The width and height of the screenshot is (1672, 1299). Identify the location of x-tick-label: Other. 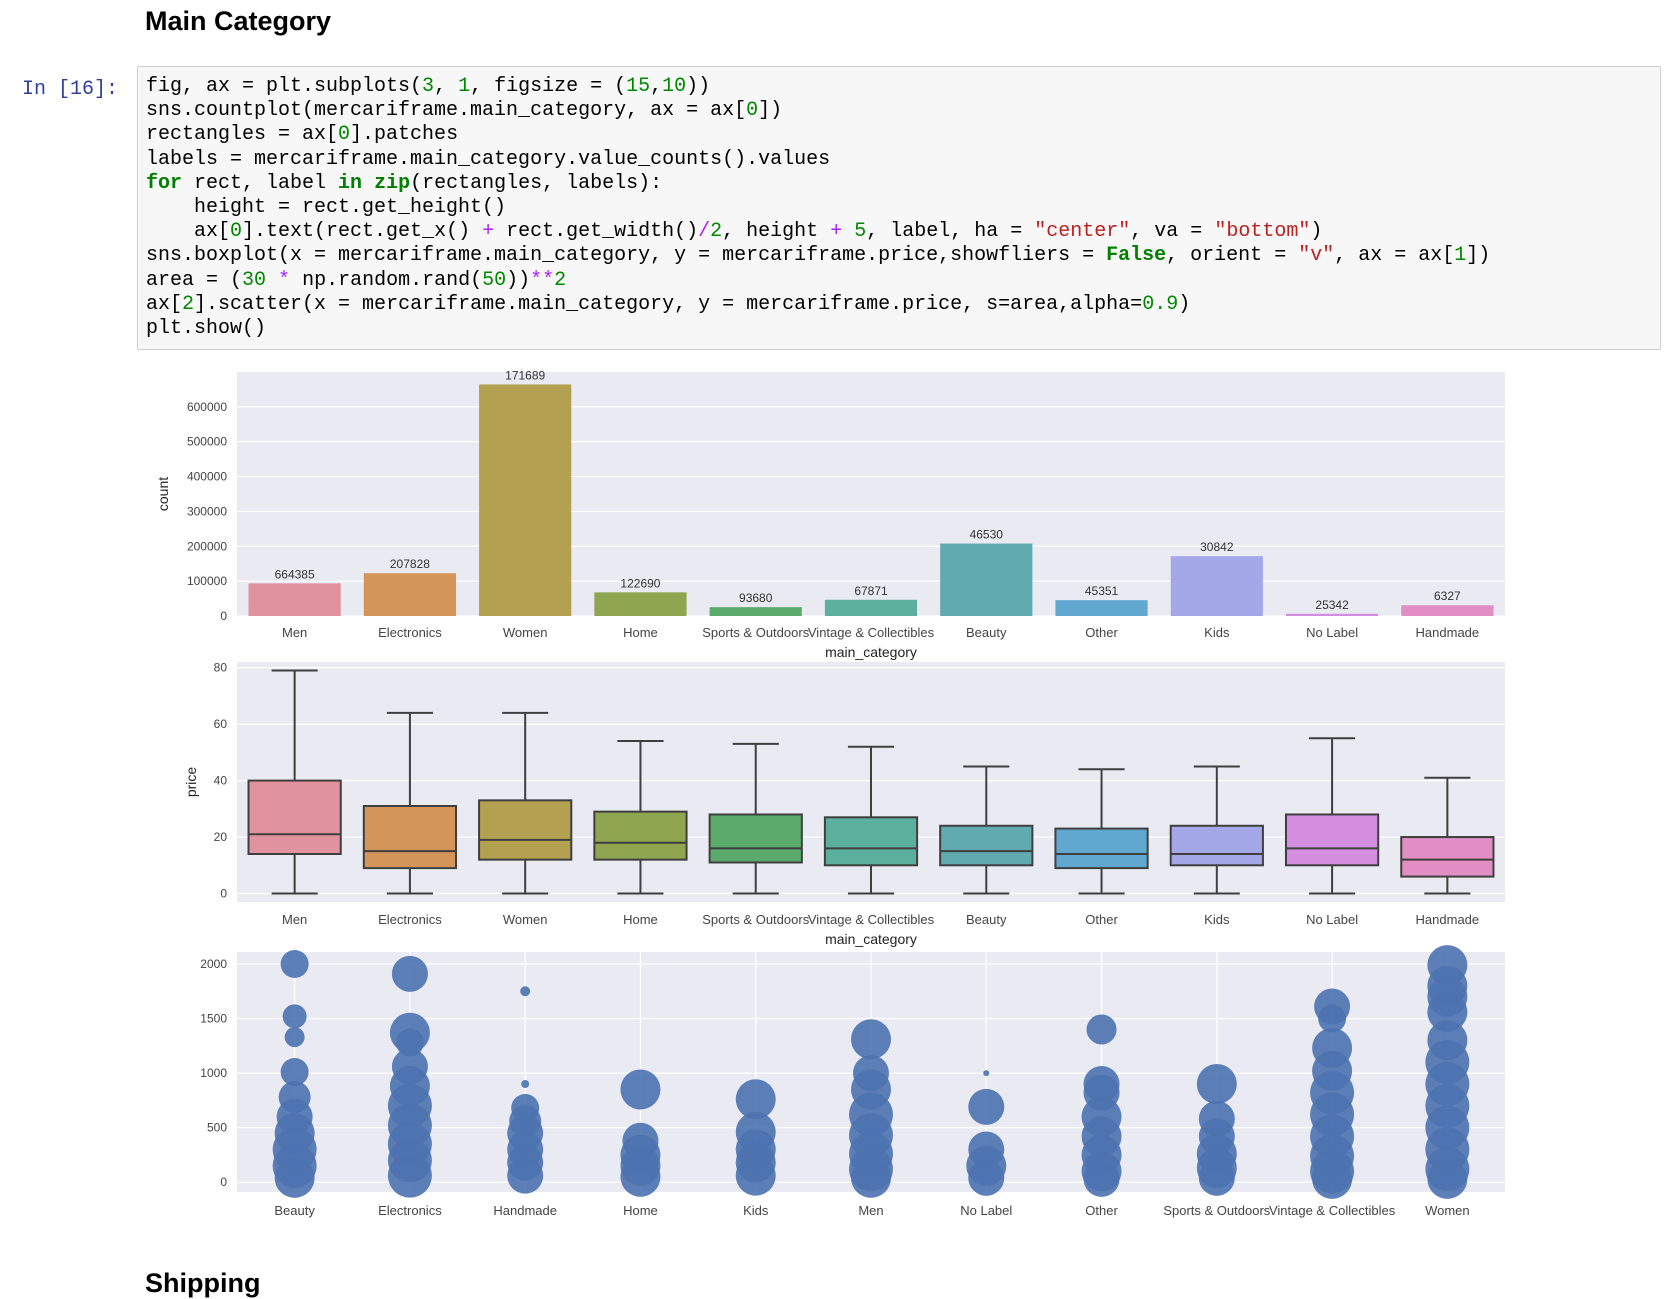
(1101, 919).